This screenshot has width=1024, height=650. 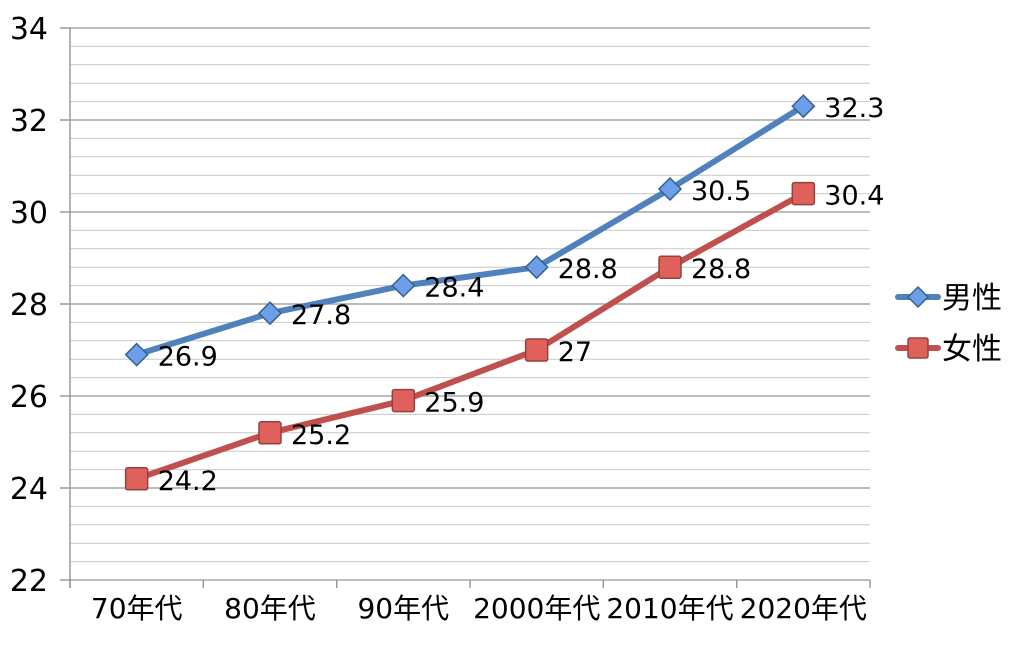 I want to click on x-tick-label: 80年代, so click(x=270, y=608).